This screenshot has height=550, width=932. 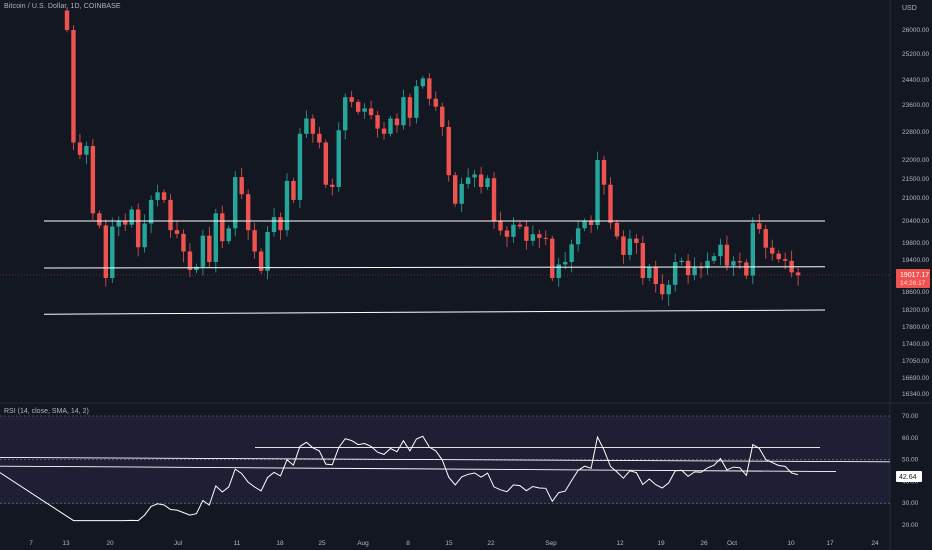 I want to click on price-label-box: 19017.17 14:26:17, so click(x=913, y=278).